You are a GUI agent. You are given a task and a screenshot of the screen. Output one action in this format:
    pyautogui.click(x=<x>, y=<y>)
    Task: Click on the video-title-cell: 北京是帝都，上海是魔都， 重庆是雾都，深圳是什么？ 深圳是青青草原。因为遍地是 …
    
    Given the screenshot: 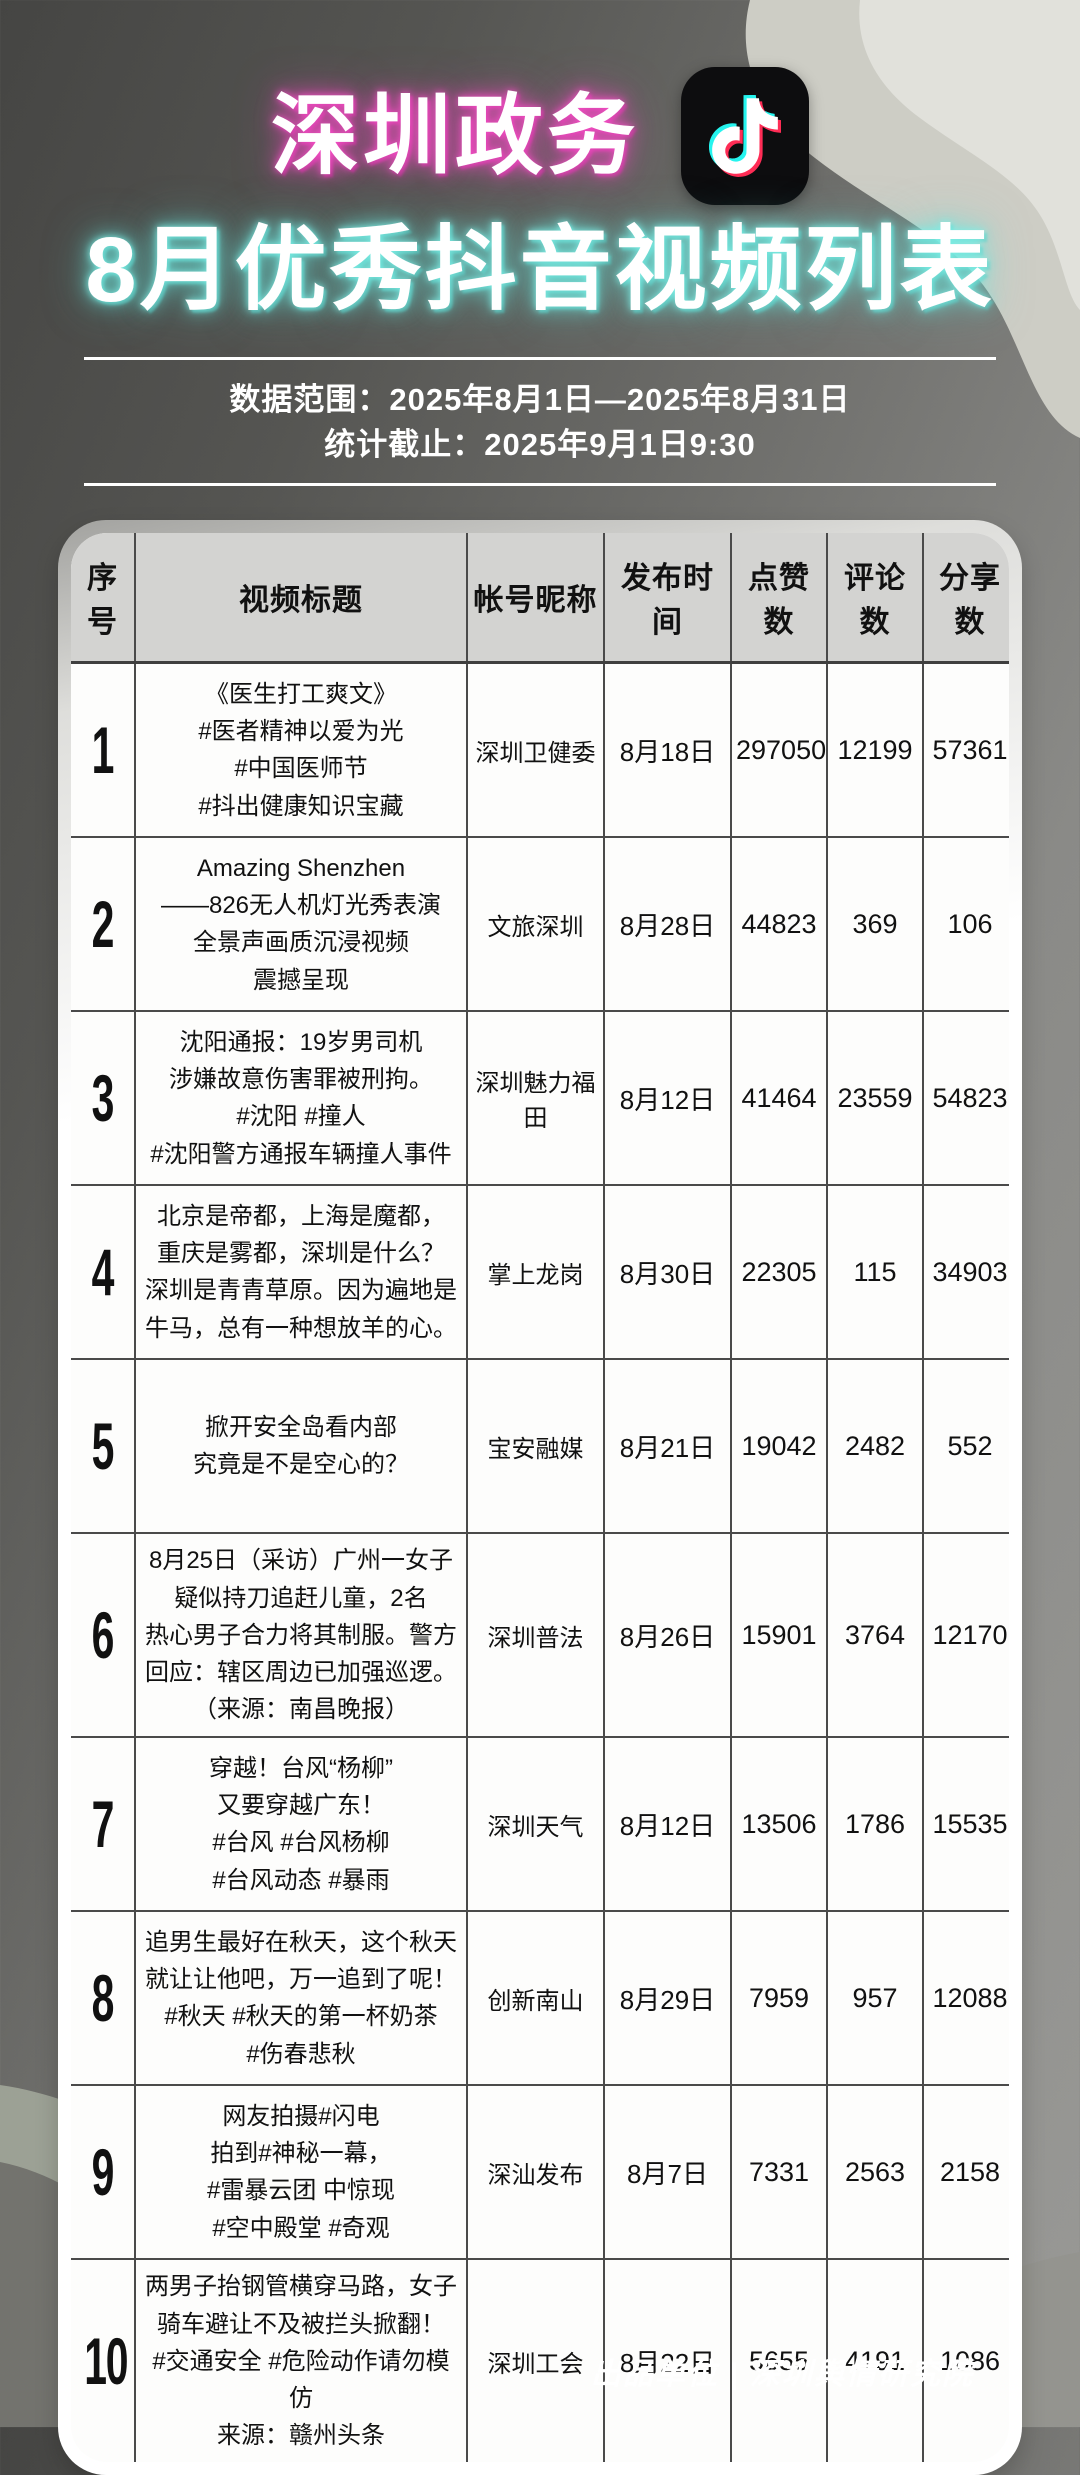 What is the action you would take?
    pyautogui.click(x=301, y=1273)
    